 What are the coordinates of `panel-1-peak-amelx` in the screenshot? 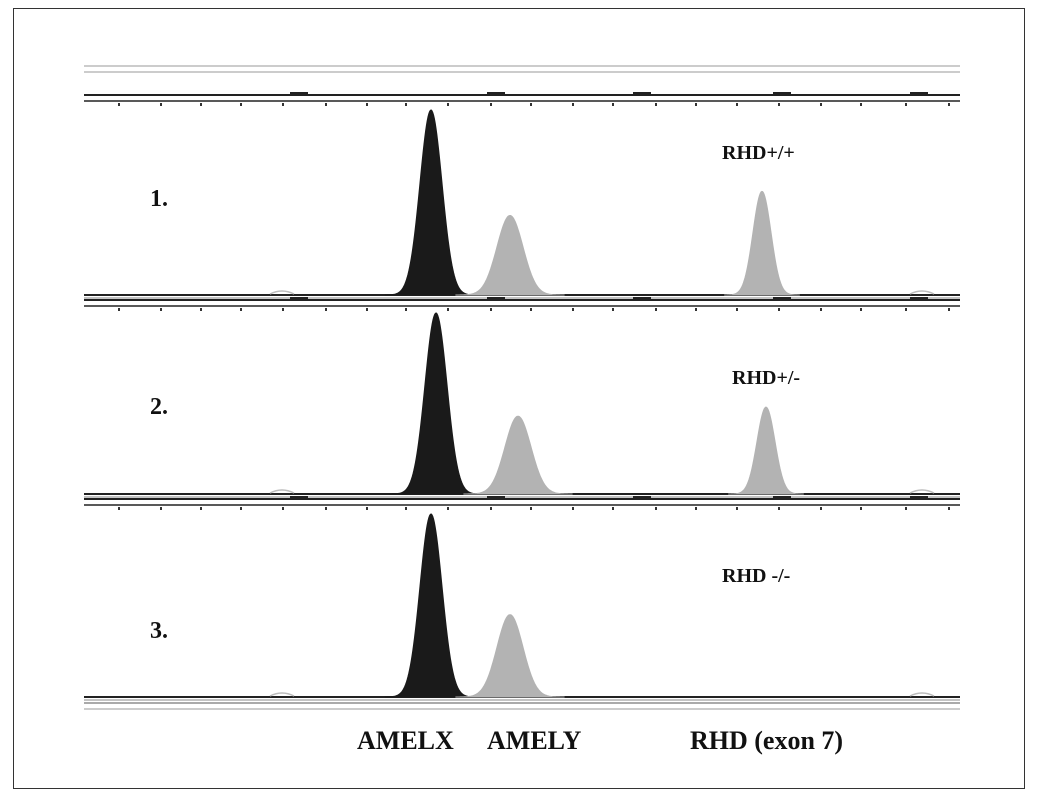 It's located at (431, 202).